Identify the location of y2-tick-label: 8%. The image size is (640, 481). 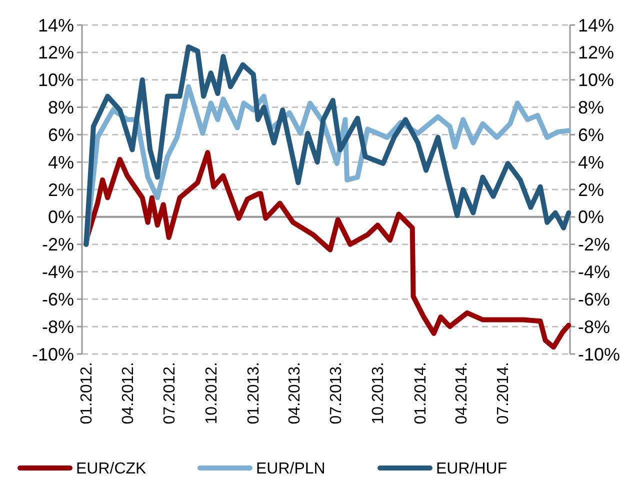
(591, 108).